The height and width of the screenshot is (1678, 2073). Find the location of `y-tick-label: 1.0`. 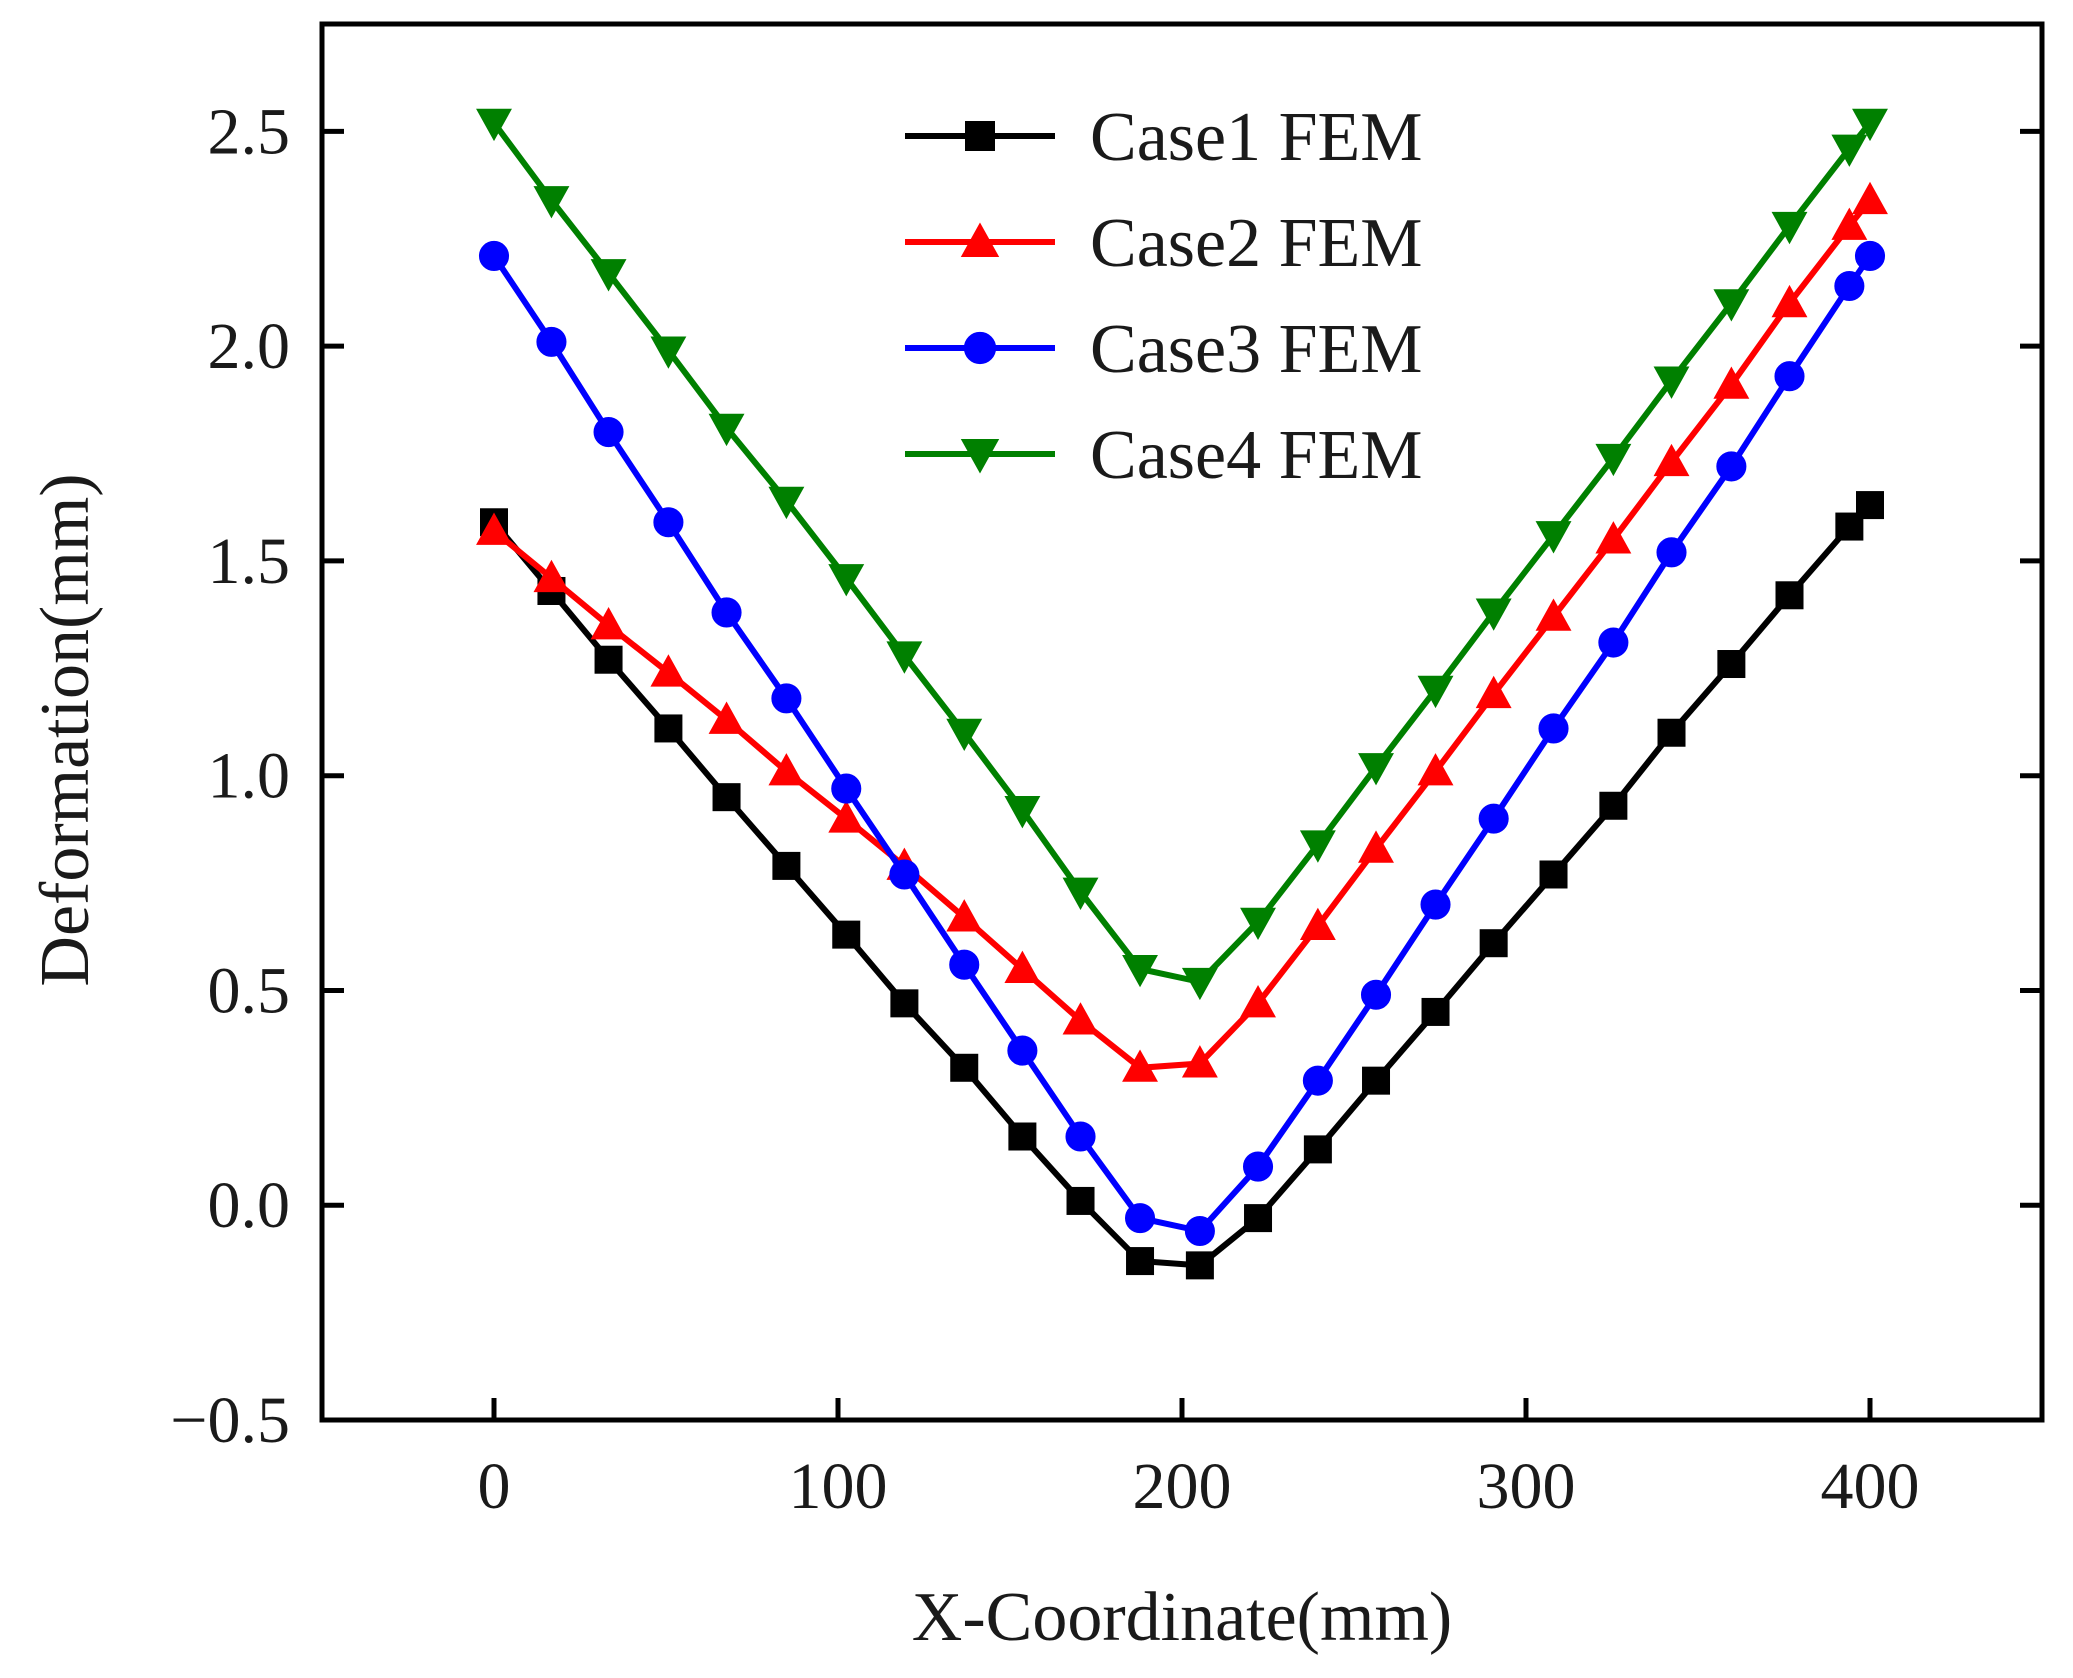

y-tick-label: 1.0 is located at coordinates (249, 776).